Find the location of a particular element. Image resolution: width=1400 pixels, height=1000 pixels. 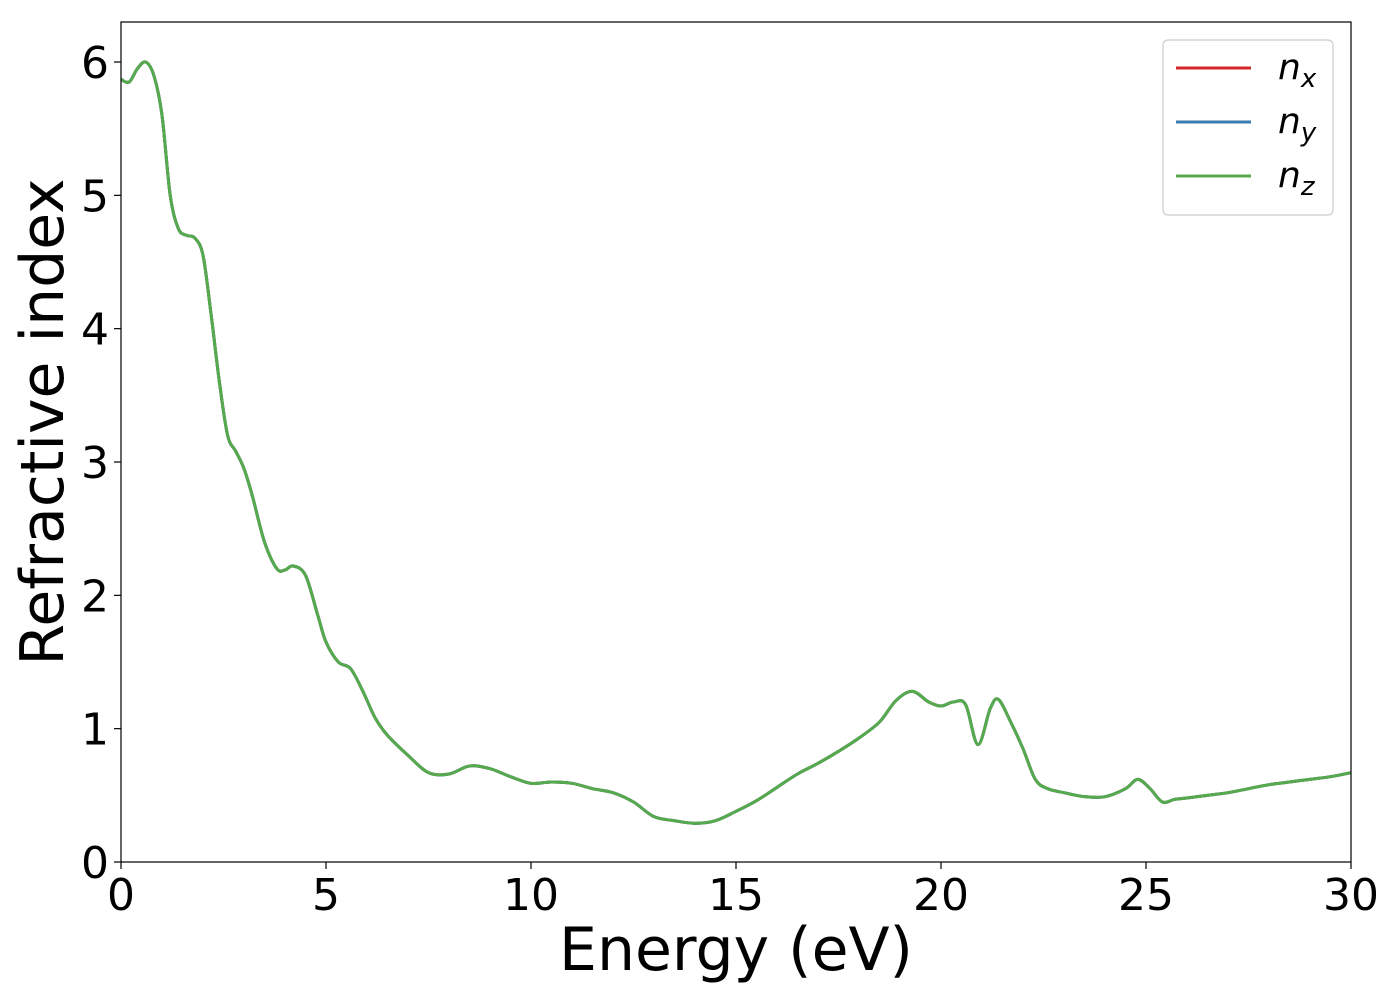

legend: nx ny nz is located at coordinates (1248, 127).